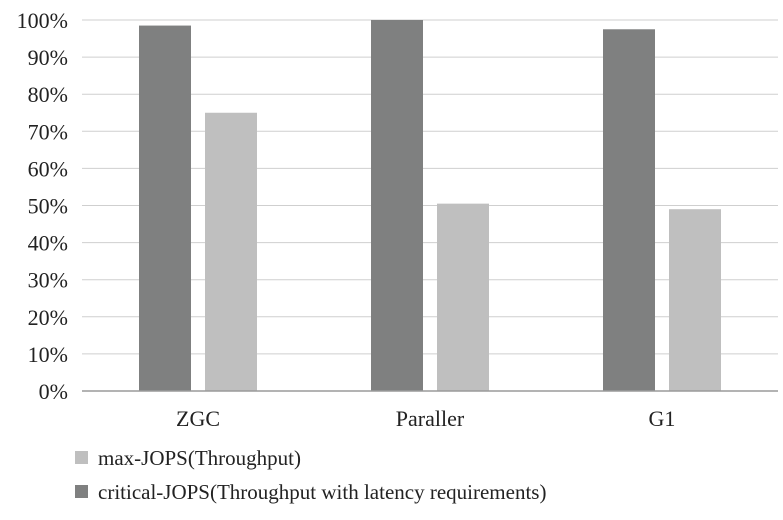  I want to click on y-tick-label: 70%, so click(48, 131).